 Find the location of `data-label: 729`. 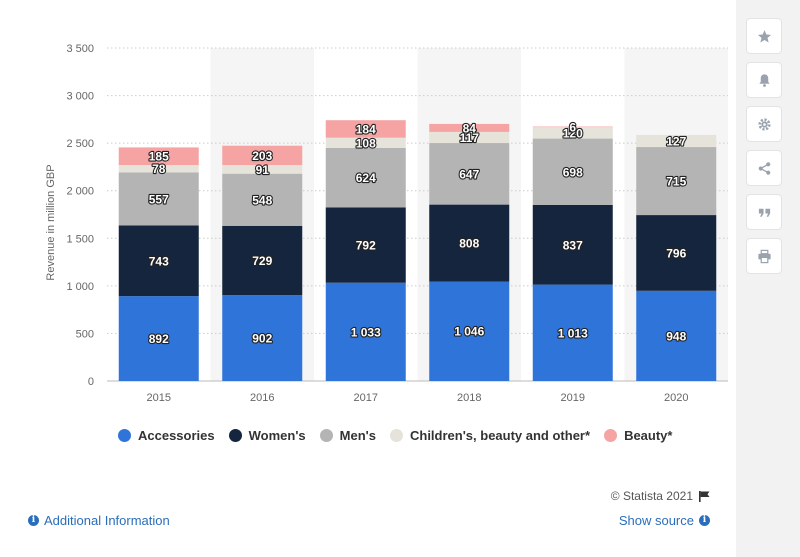

data-label: 729 is located at coordinates (262, 261).